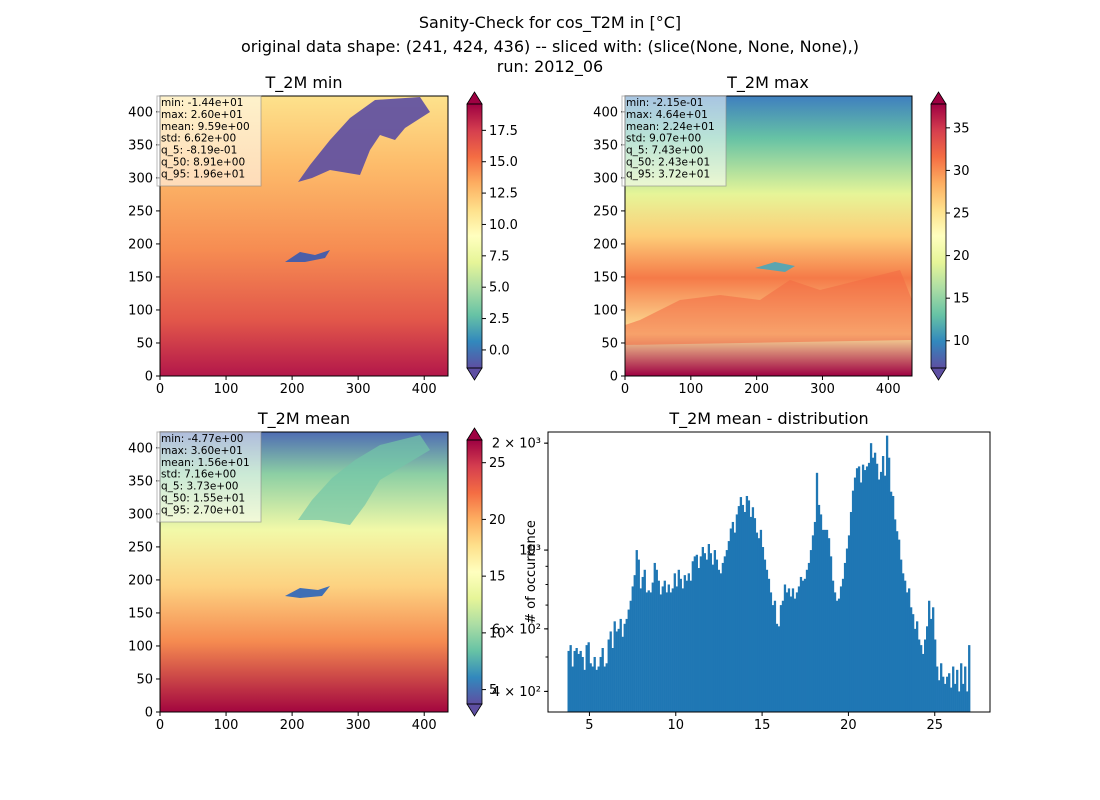 The height and width of the screenshot is (800, 1100). What do you see at coordinates (144, 343) in the screenshot?
I see `y-tick-label: 50` at bounding box center [144, 343].